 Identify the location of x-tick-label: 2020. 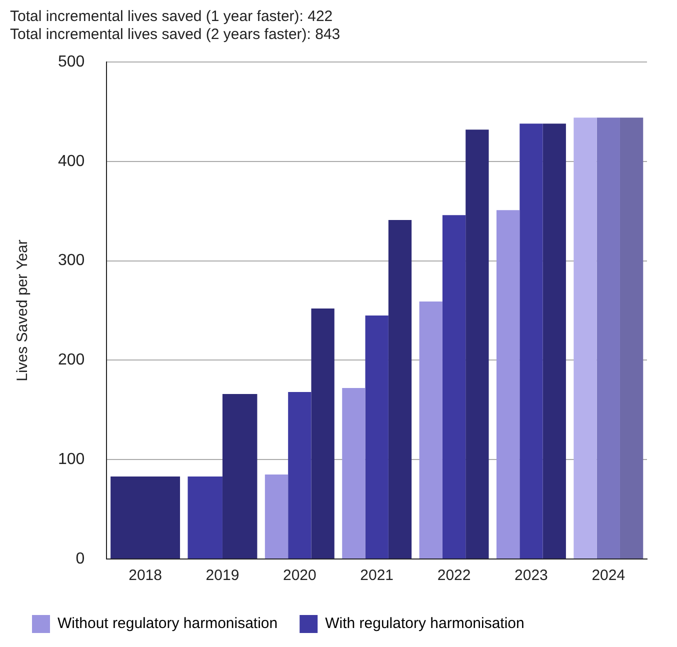
(299, 575).